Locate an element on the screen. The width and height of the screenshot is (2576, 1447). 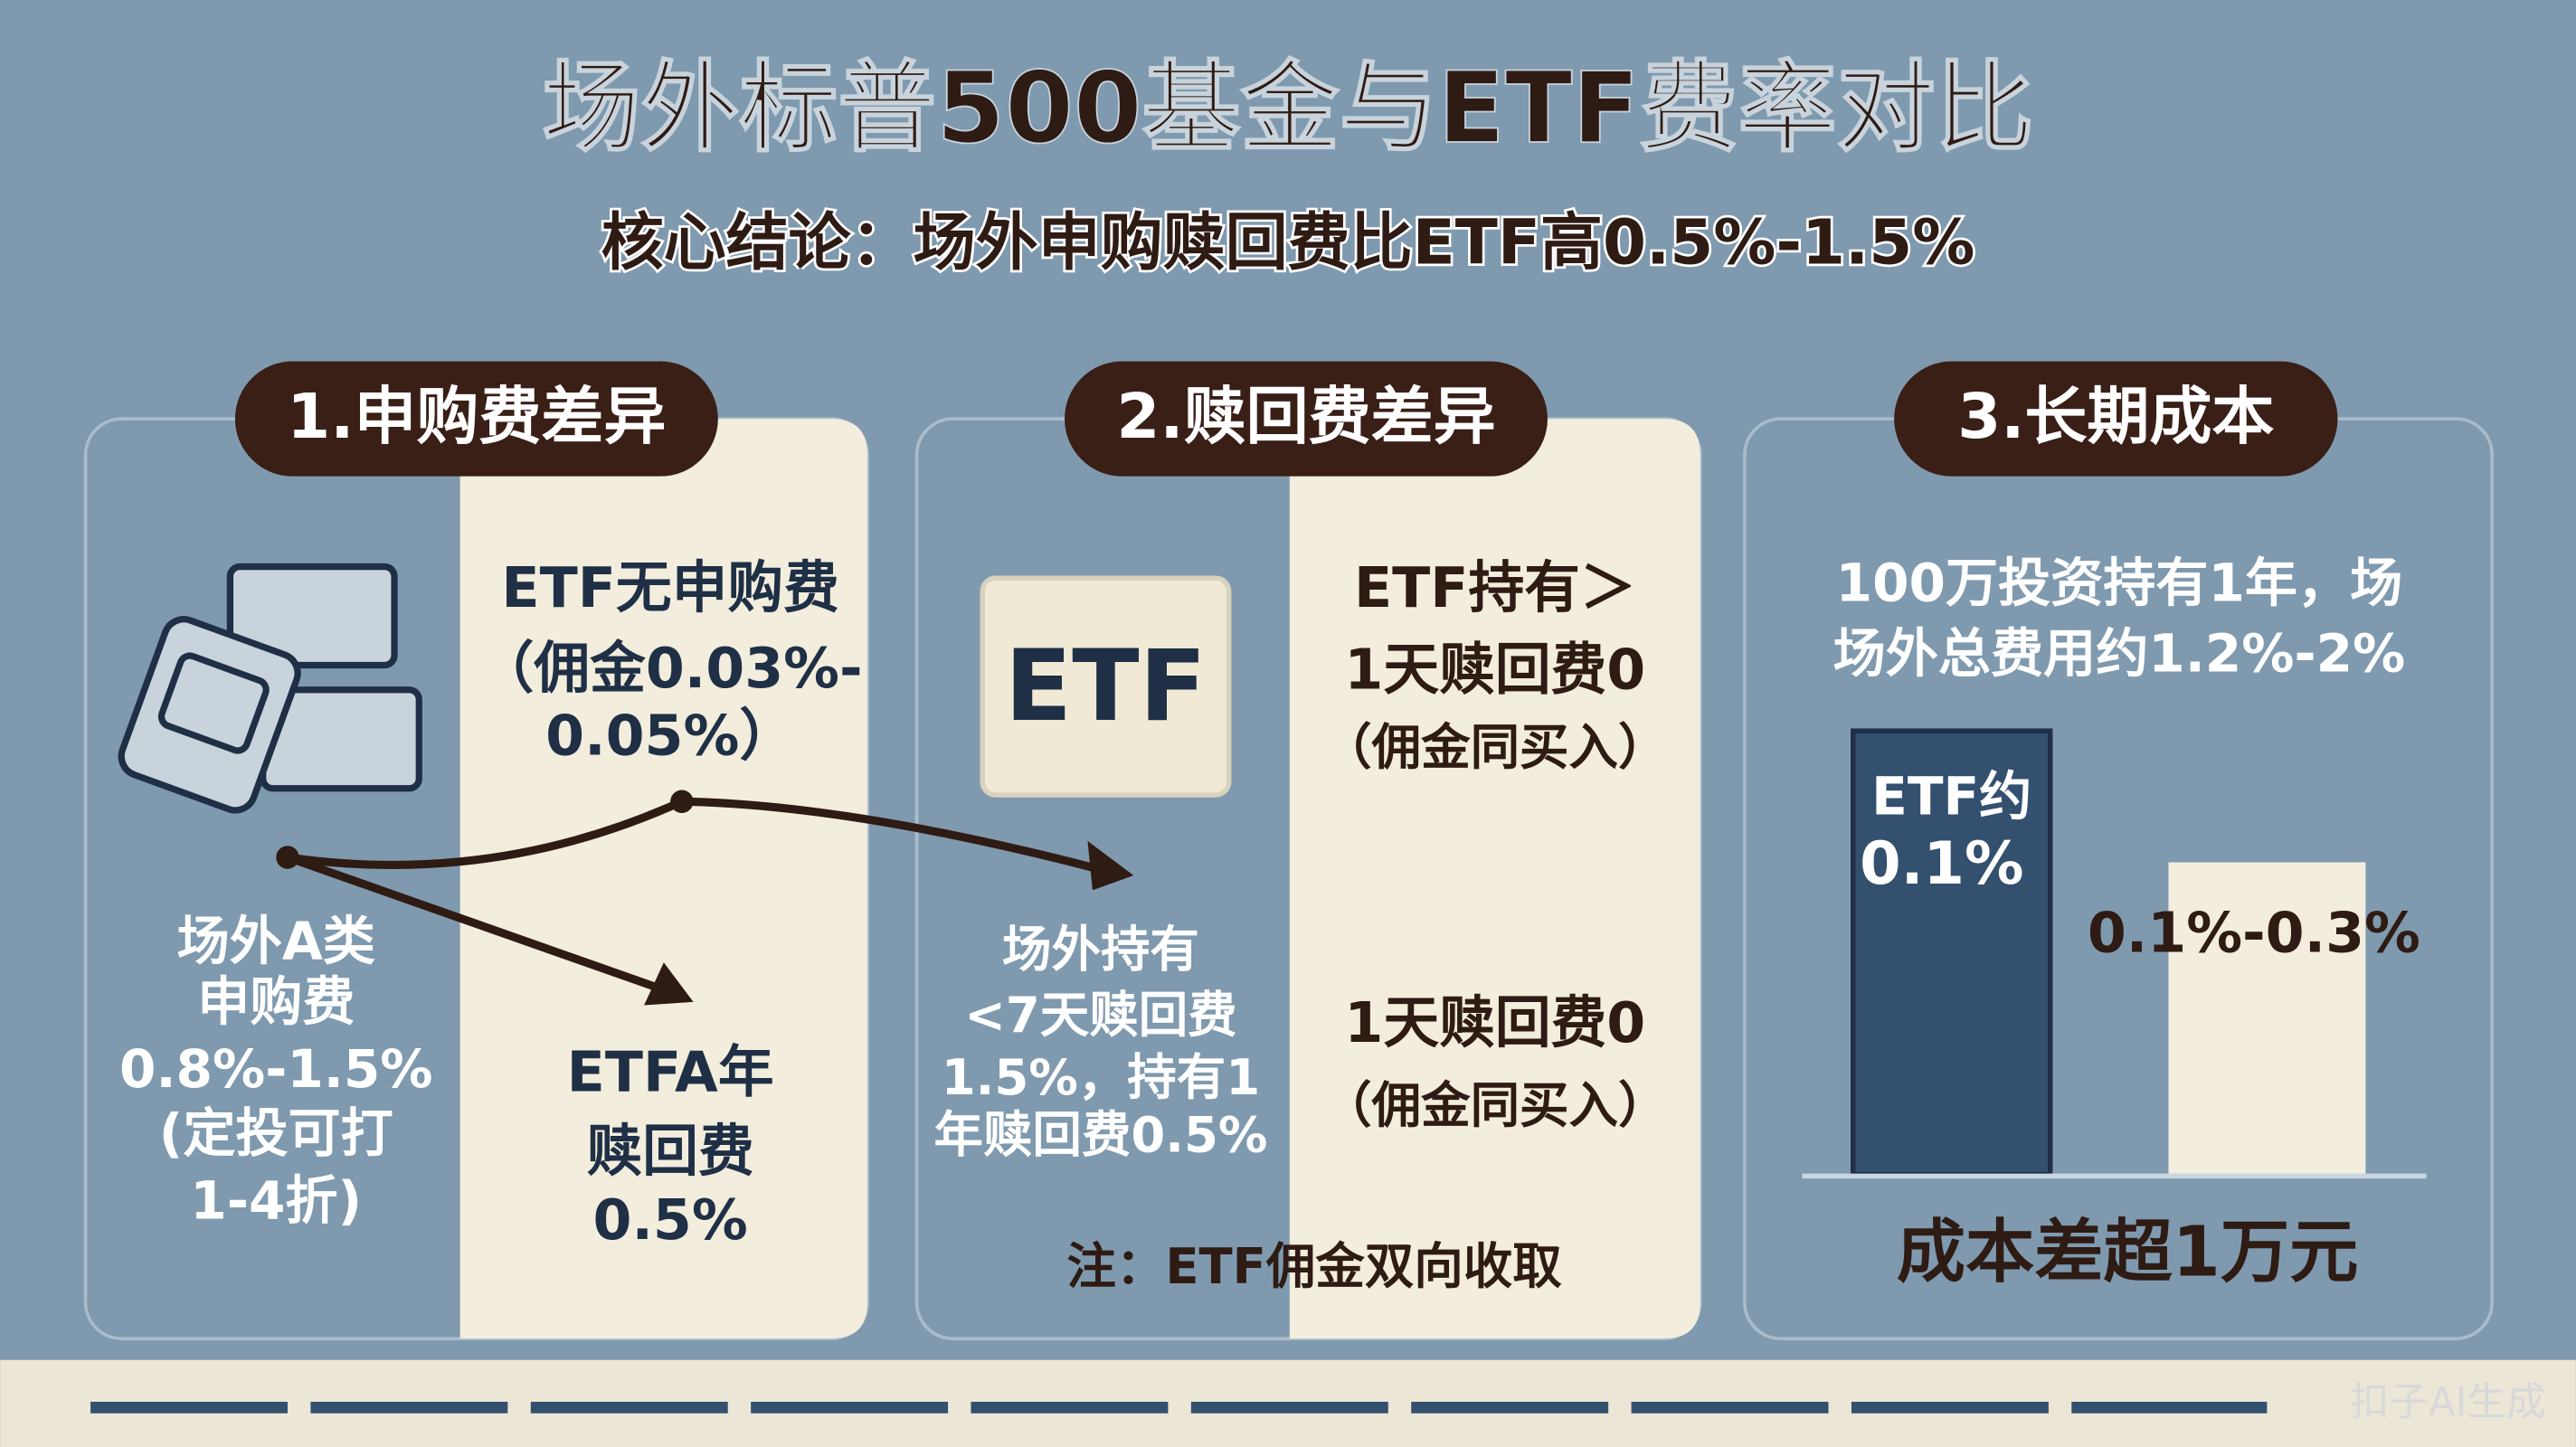
etf-redeem: 赎回费 is located at coordinates (671, 1151).